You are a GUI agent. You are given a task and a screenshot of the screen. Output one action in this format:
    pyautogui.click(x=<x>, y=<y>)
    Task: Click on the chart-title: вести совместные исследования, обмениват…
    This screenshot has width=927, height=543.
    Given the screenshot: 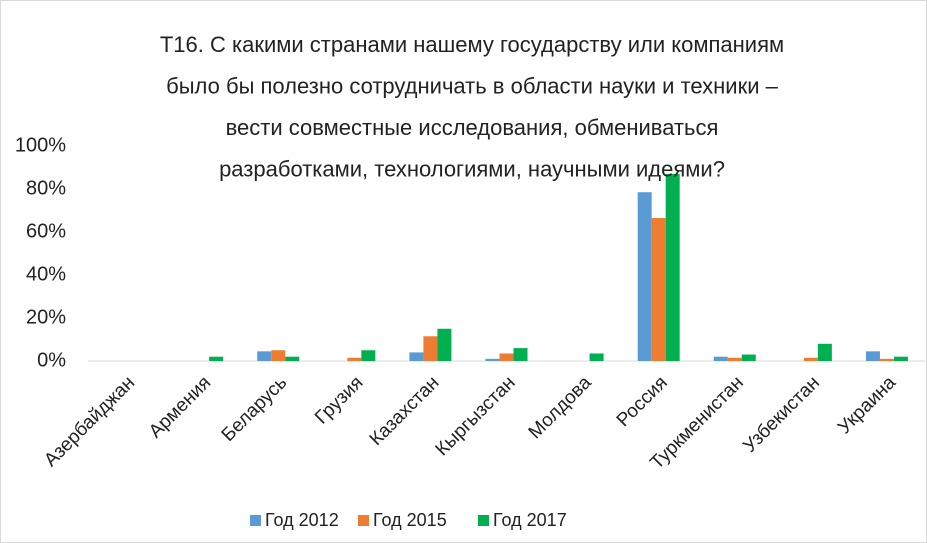 What is the action you would take?
    pyautogui.click(x=472, y=127)
    